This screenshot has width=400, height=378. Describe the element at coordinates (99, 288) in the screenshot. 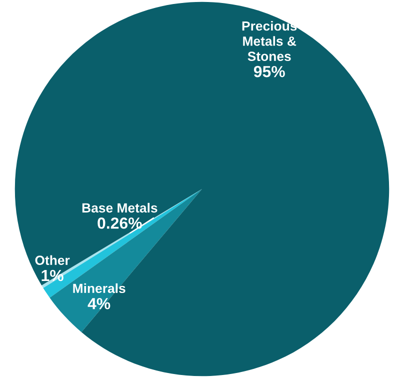

I see `slice-label: Minerals` at that location.